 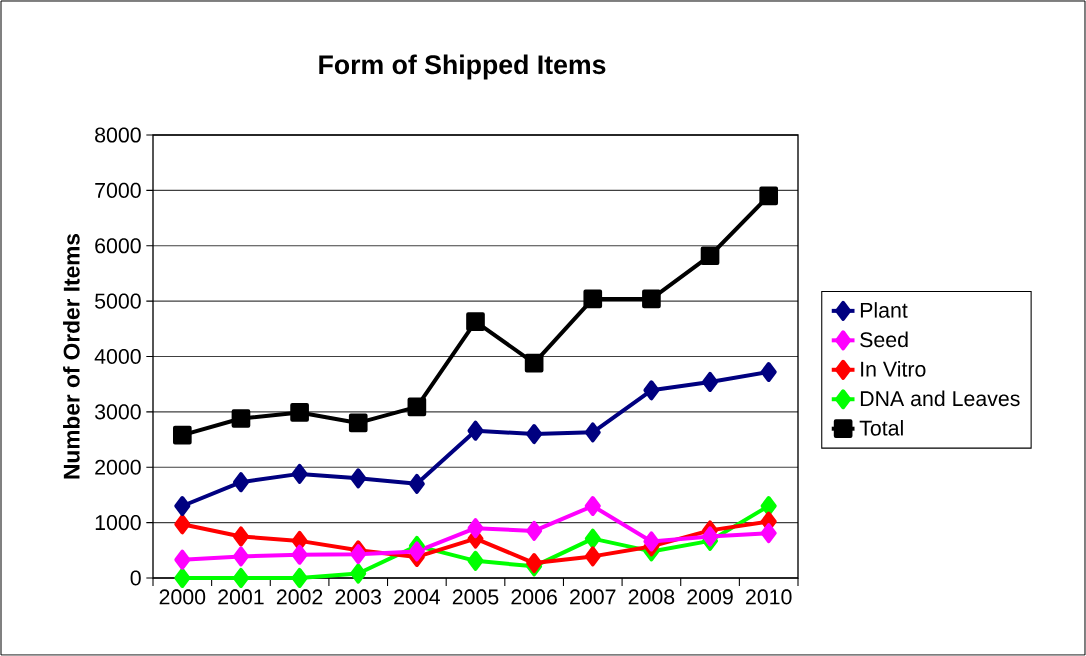 What do you see at coordinates (593, 597) in the screenshot?
I see `x-tick-label: 2007` at bounding box center [593, 597].